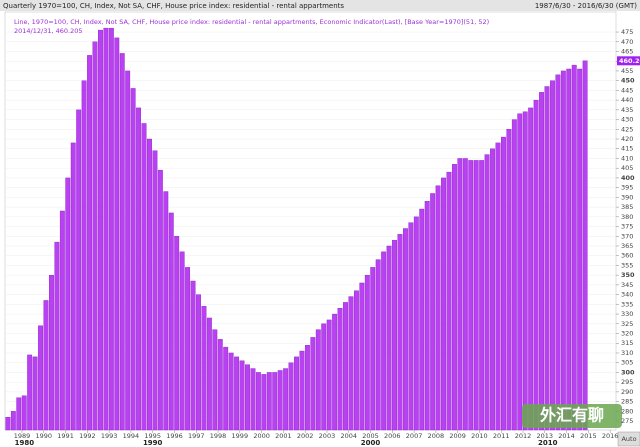  What do you see at coordinates (627, 188) in the screenshot?
I see `y-tick-label: 395` at bounding box center [627, 188].